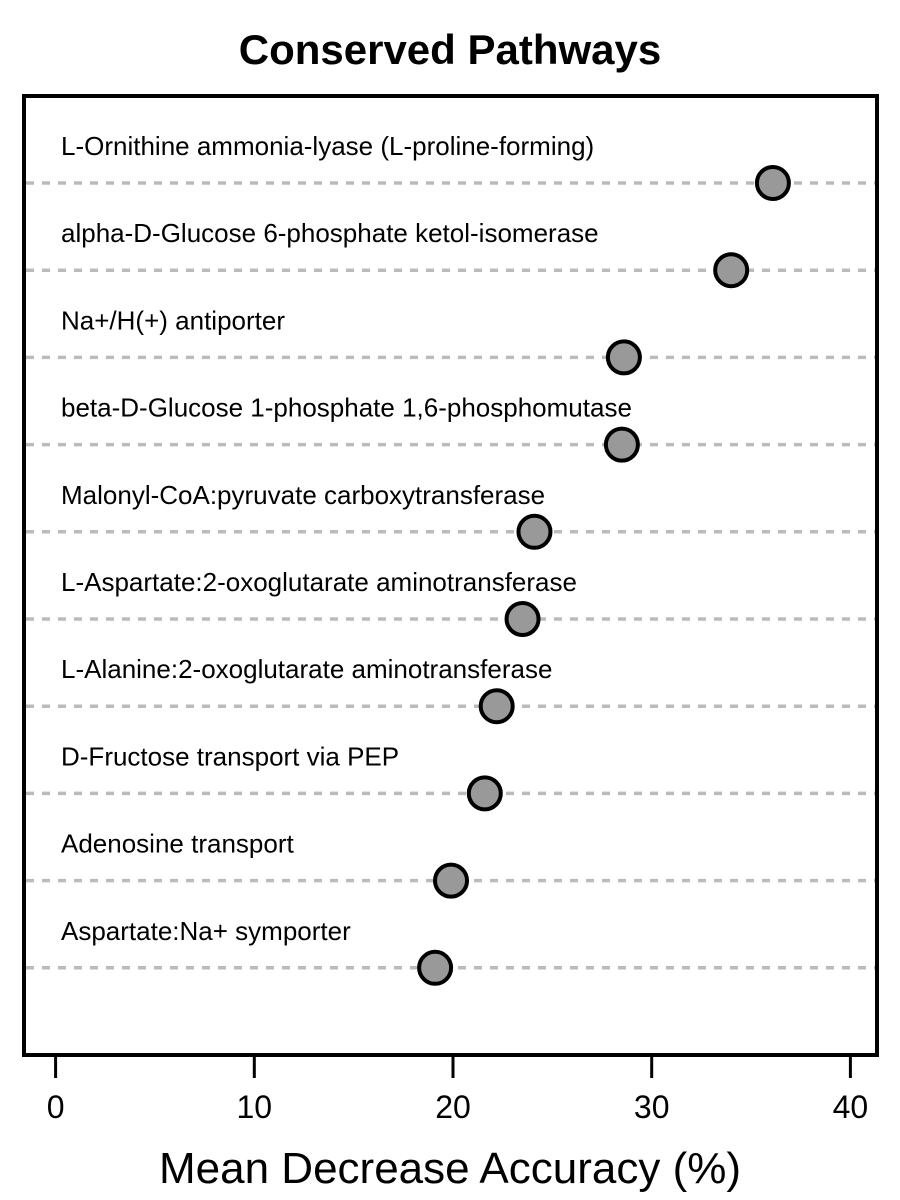 Image resolution: width=900 pixels, height=1200 pixels. I want to click on category-label: Malonyl-CoA:pyruvate carboxytransferase, so click(303, 495).